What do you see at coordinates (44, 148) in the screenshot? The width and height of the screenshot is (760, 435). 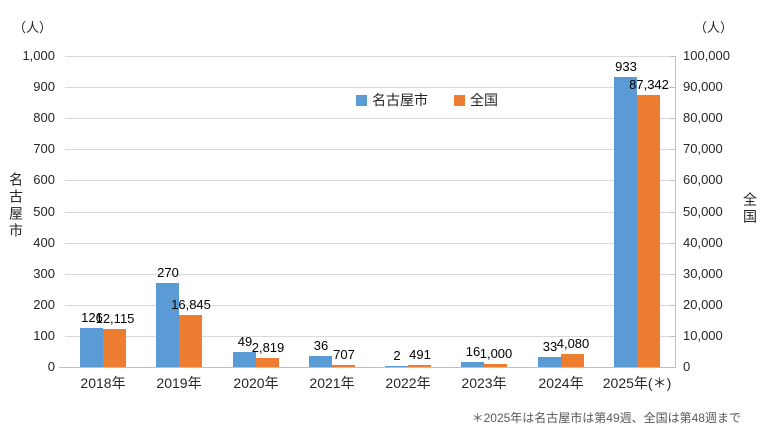 I see `left-axis-tick-label: 700` at bounding box center [44, 148].